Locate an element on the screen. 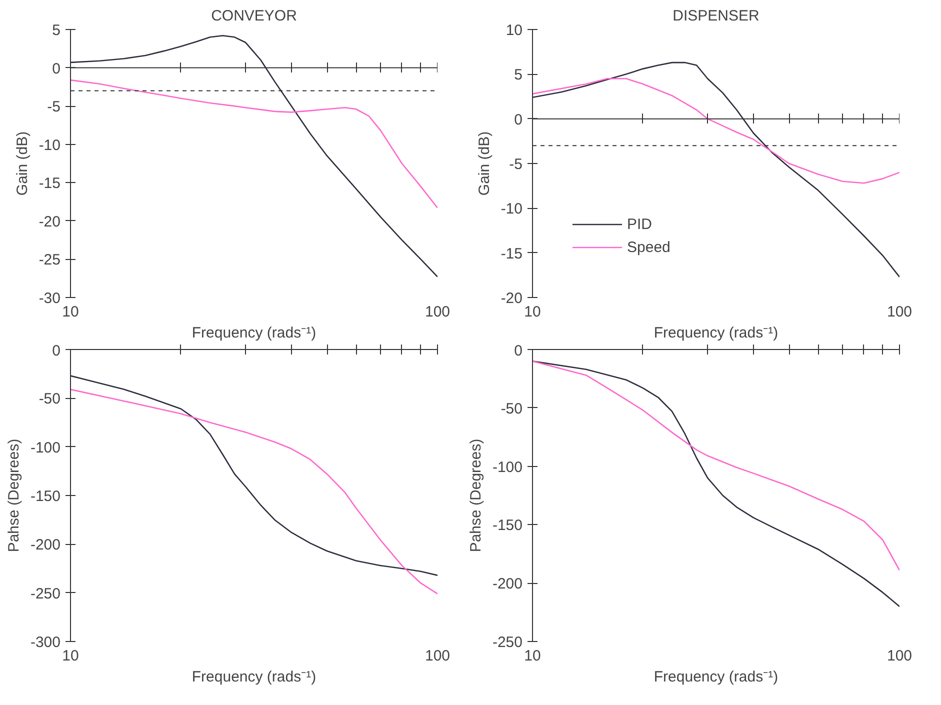  y-tick-label: -30 is located at coordinates (49, 298).